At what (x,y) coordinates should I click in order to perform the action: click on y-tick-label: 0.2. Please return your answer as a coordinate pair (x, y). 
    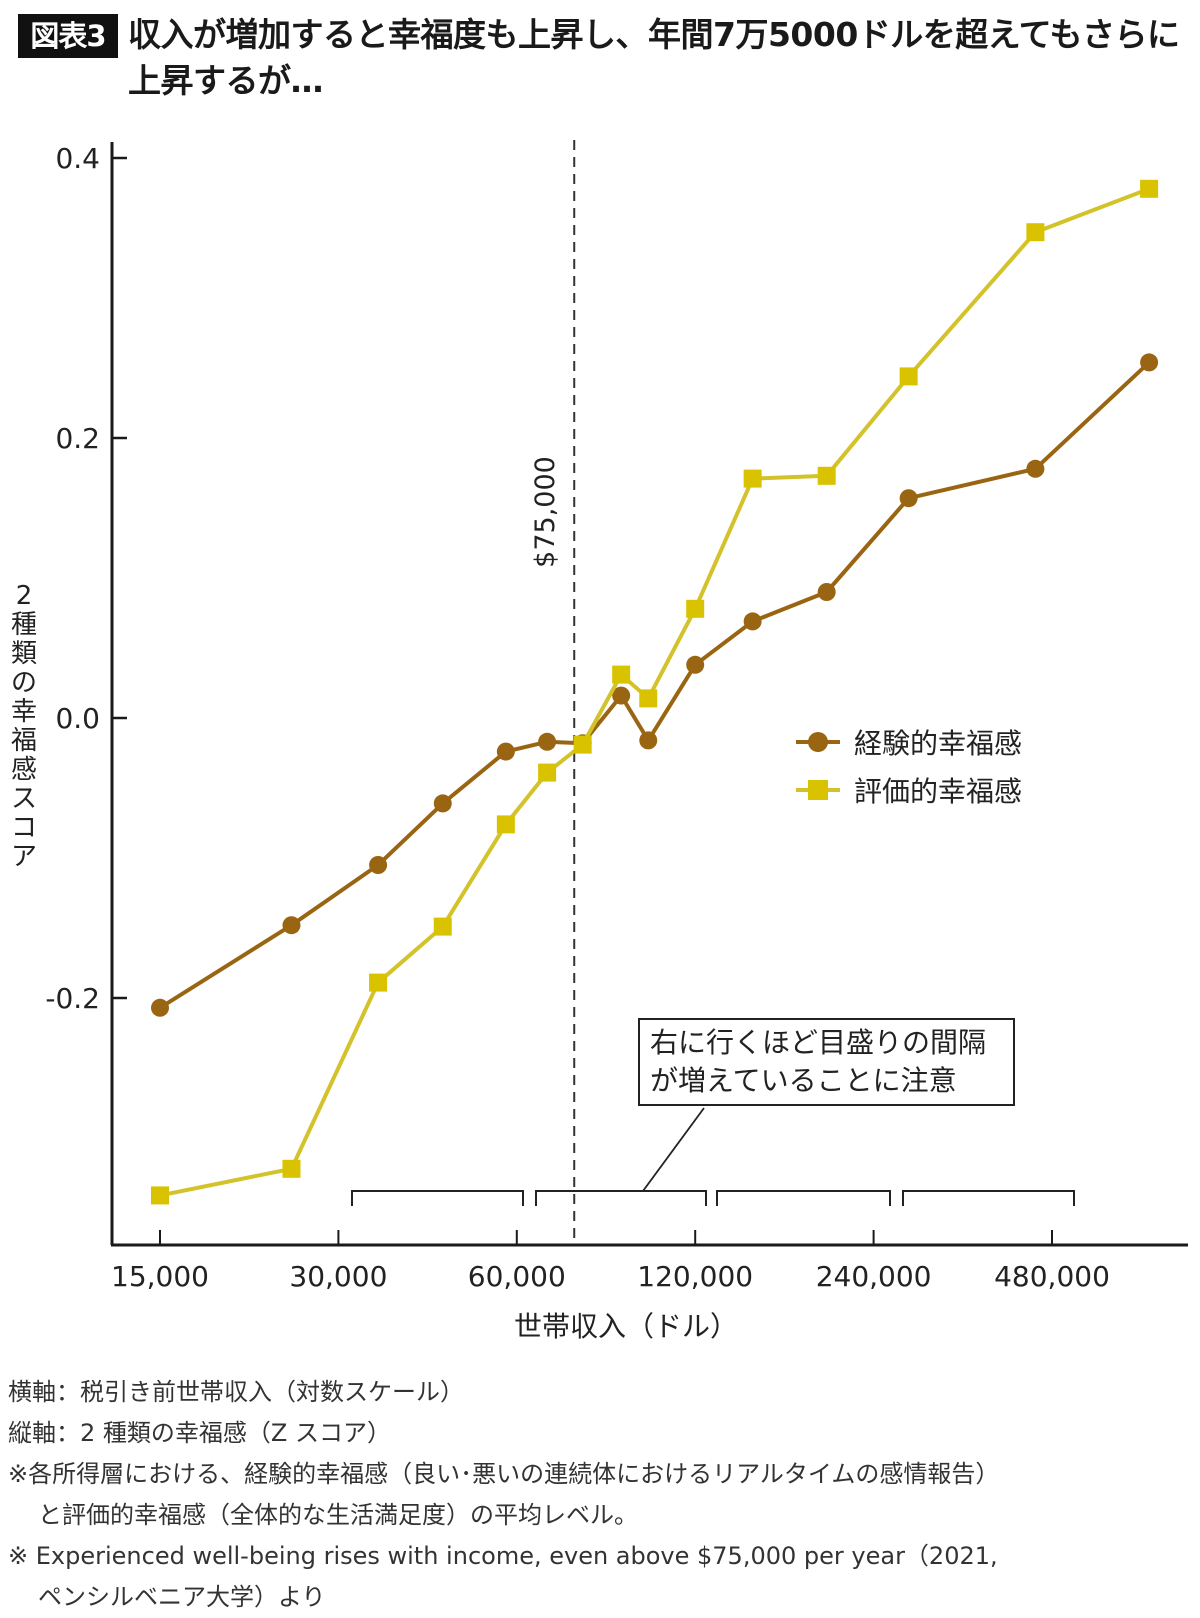
    Looking at the image, I should click on (77, 438).